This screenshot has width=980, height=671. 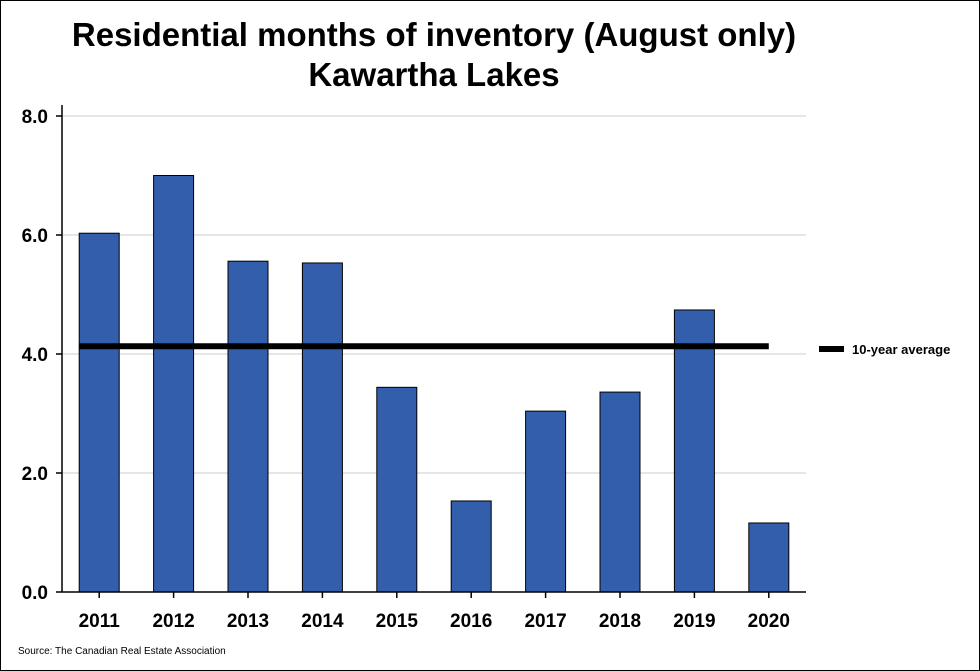 I want to click on bar-2015, so click(x=397, y=489).